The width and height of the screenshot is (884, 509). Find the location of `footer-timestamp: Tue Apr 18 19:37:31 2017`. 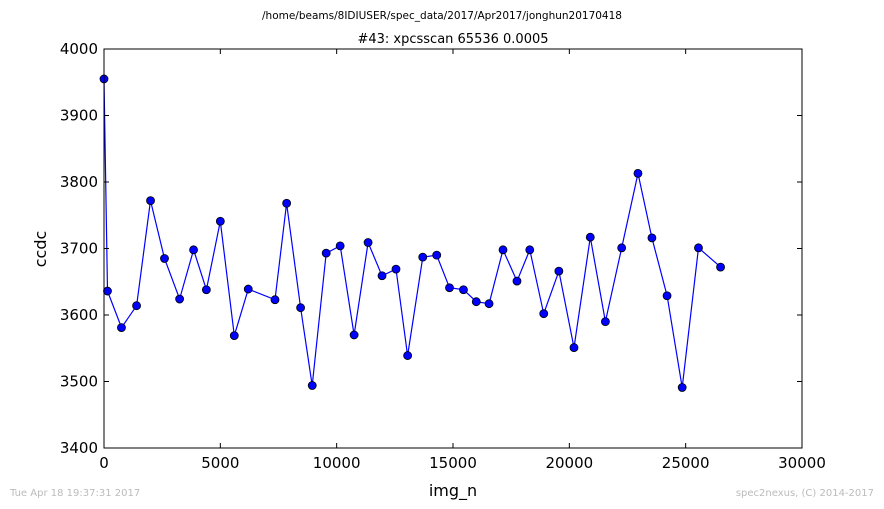

footer-timestamp: Tue Apr 18 19:37:31 2017 is located at coordinates (75, 493).